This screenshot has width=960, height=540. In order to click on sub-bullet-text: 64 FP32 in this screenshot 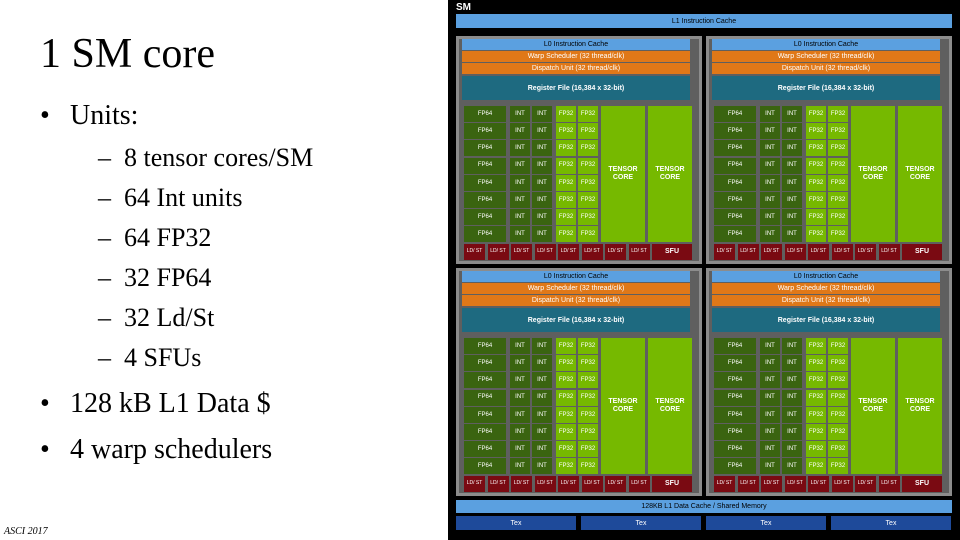, I will do `click(168, 237)`.